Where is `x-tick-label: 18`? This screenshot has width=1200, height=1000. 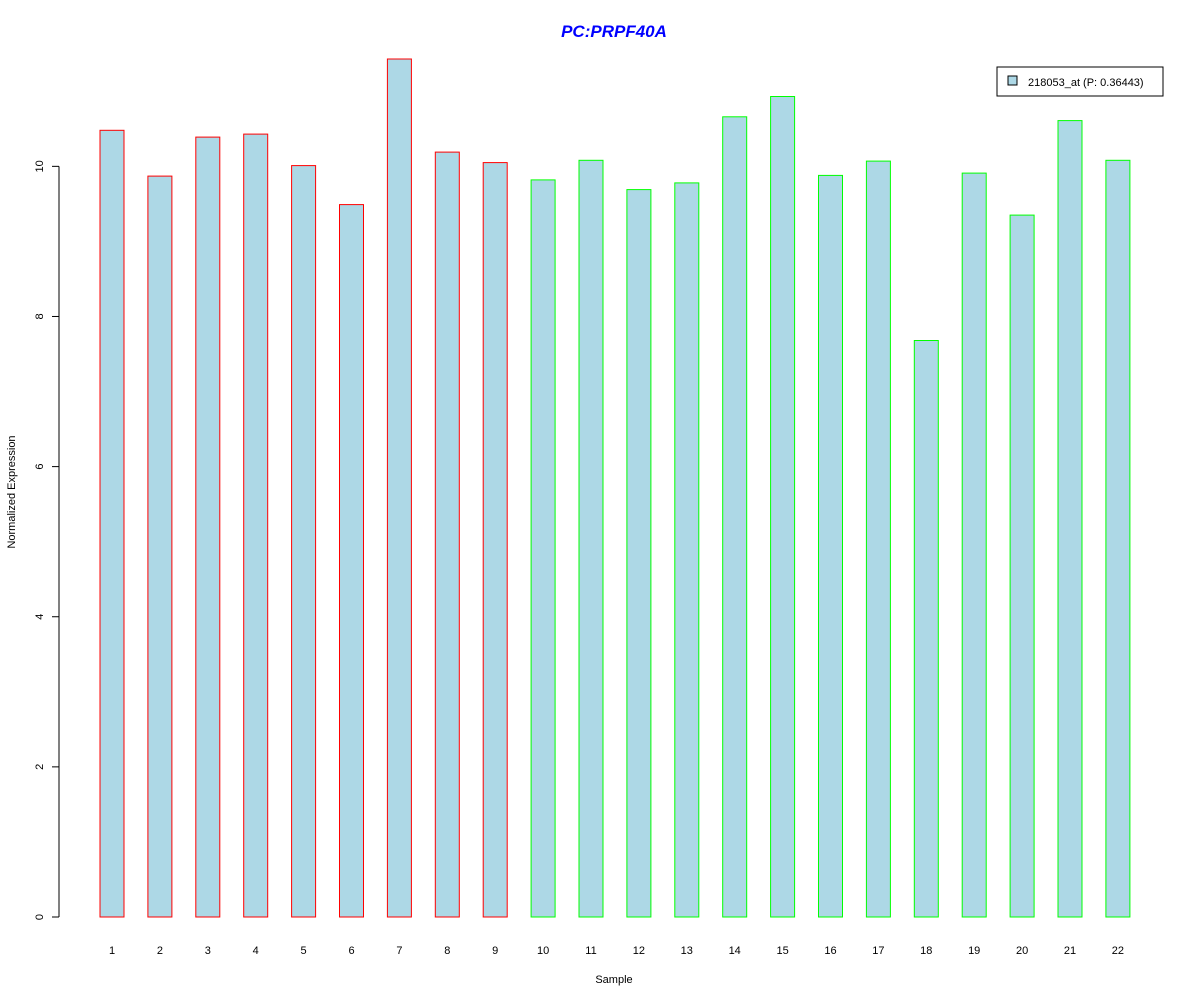 x-tick-label: 18 is located at coordinates (926, 951).